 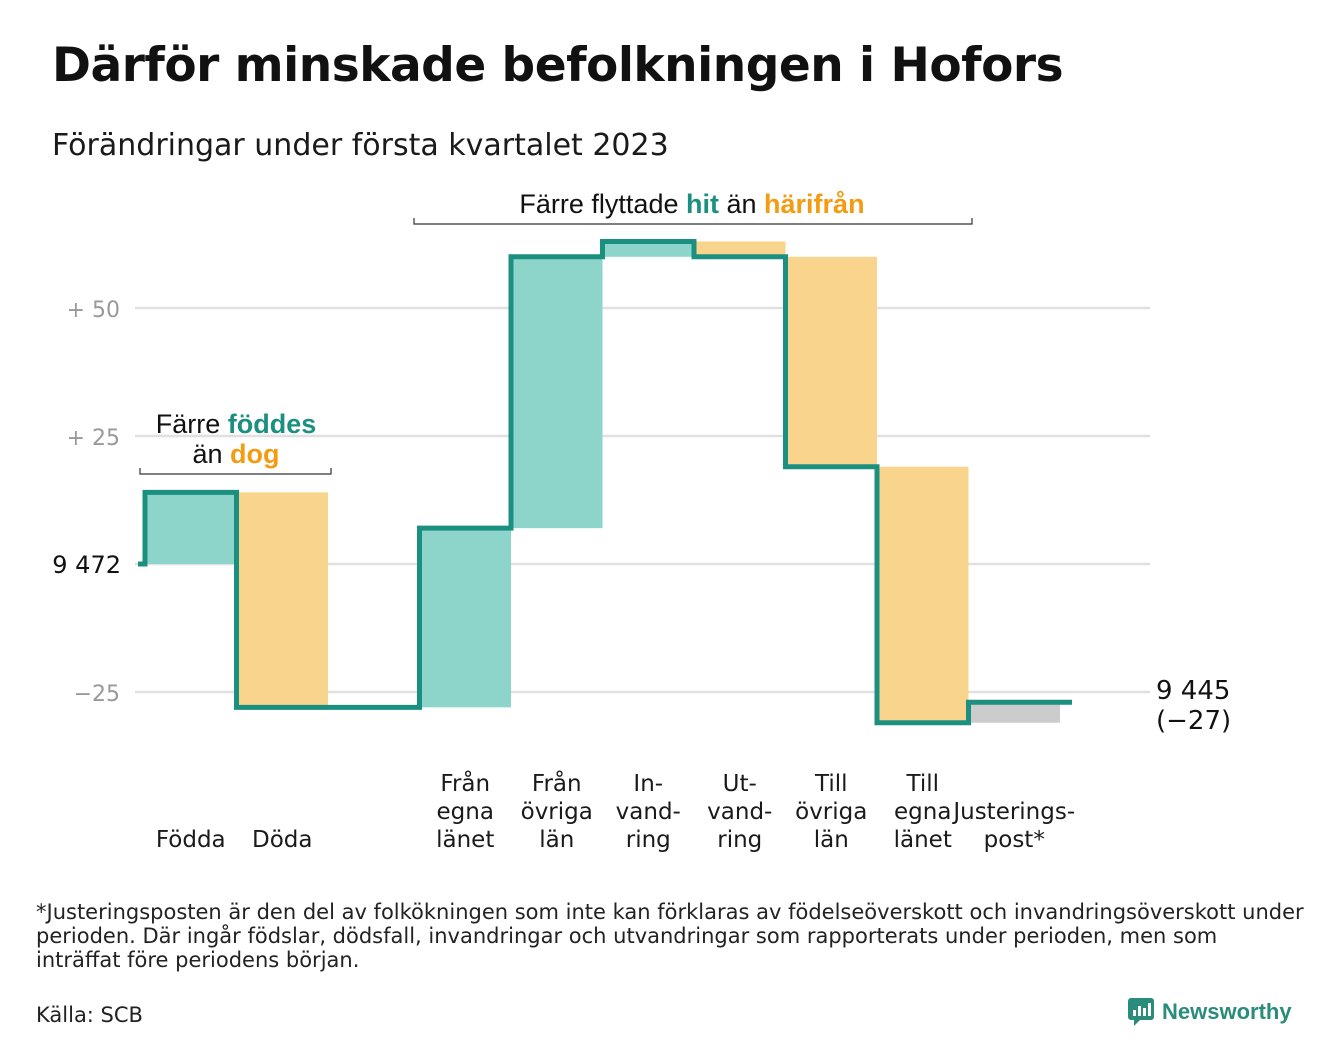 I want to click on category-label-utvandring: Ut-, so click(x=740, y=784).